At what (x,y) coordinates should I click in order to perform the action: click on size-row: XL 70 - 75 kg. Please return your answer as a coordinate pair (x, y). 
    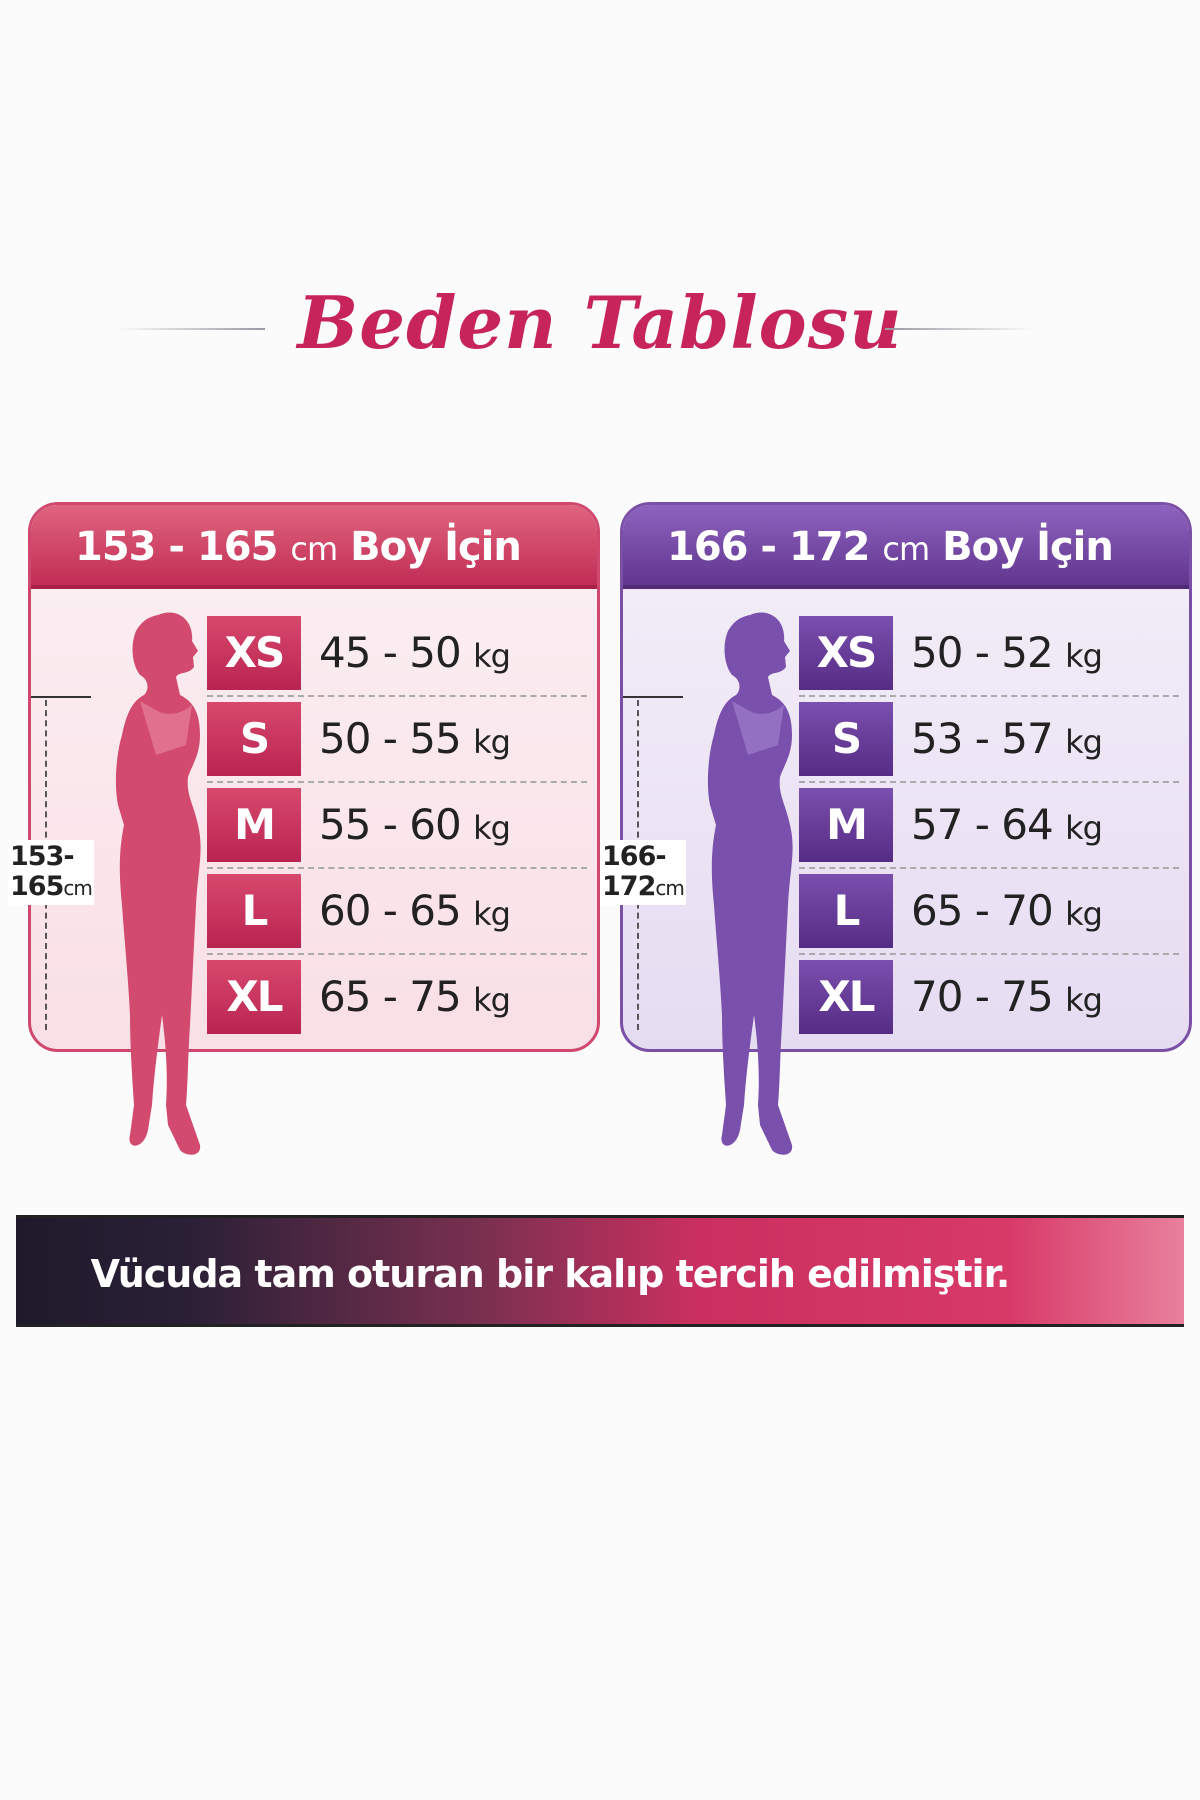
    Looking at the image, I should click on (989, 997).